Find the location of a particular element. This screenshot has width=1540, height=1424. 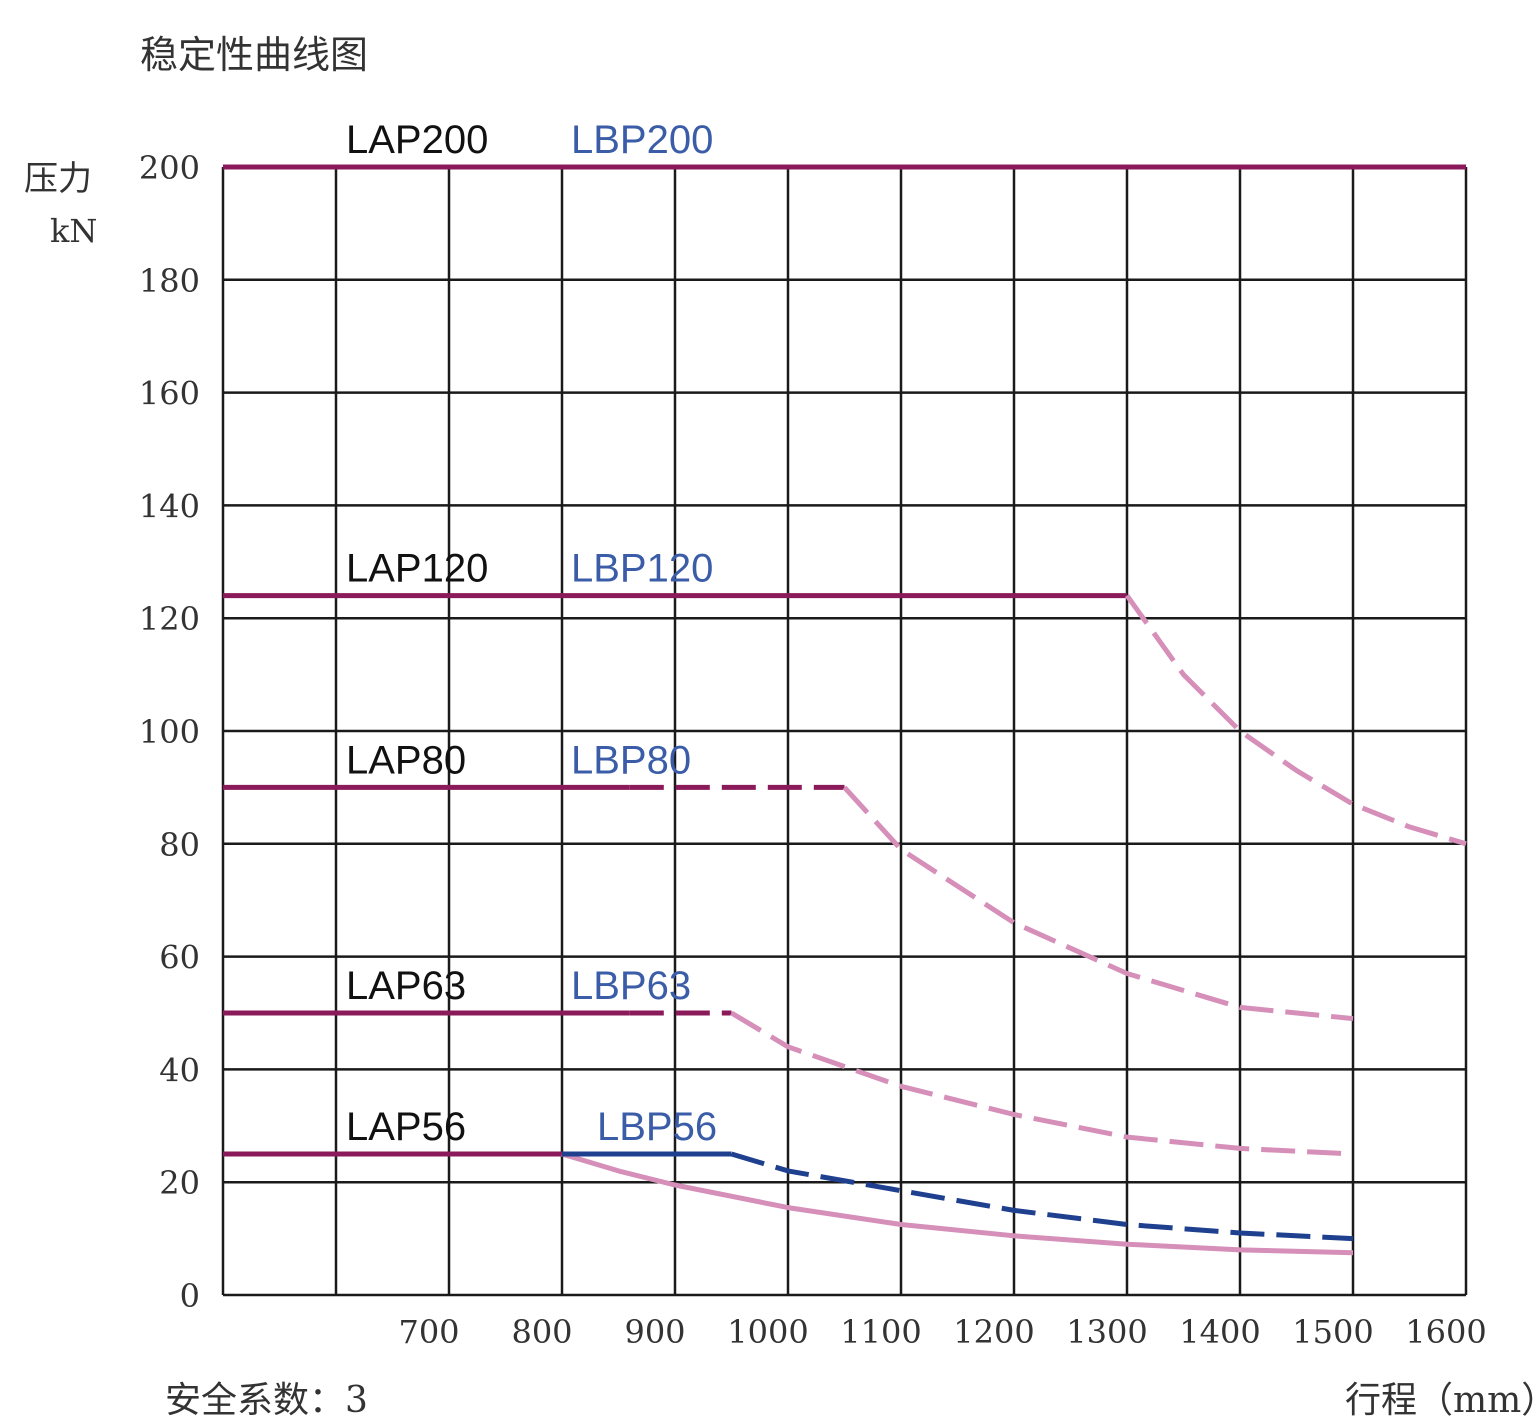

series-label-lbp63: LBP63 is located at coordinates (631, 986).